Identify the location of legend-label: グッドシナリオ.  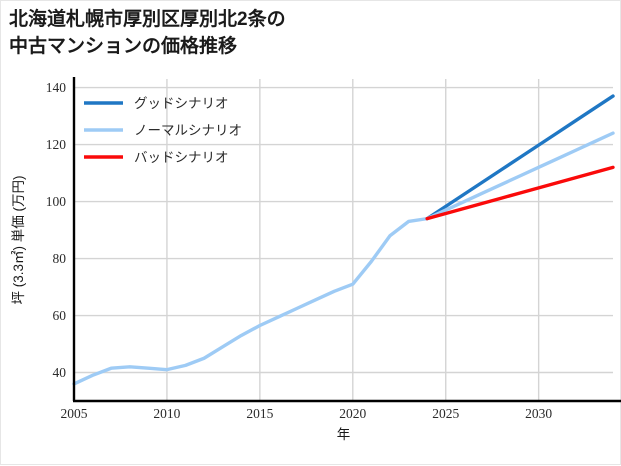
(181, 103).